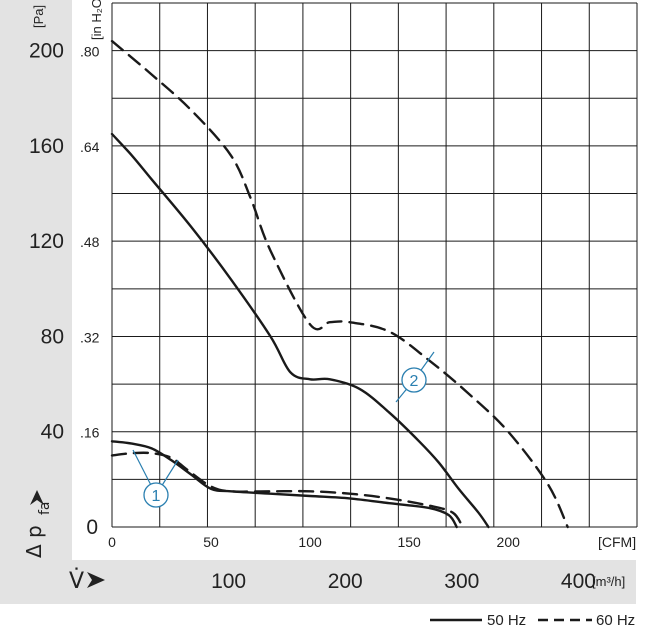  I want to click on y-tick-label-in: .48, so click(90, 242).